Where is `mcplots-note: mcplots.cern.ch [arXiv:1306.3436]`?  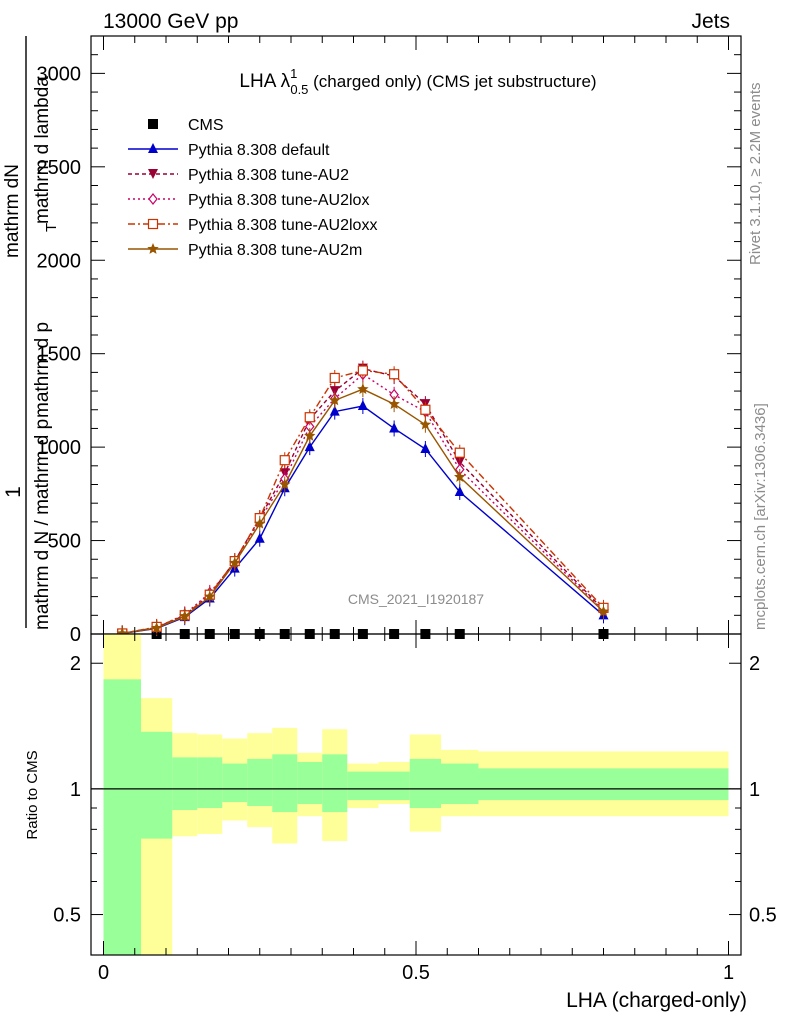 mcplots-note: mcplots.cern.ch [arXiv:1306.3436] is located at coordinates (760, 516).